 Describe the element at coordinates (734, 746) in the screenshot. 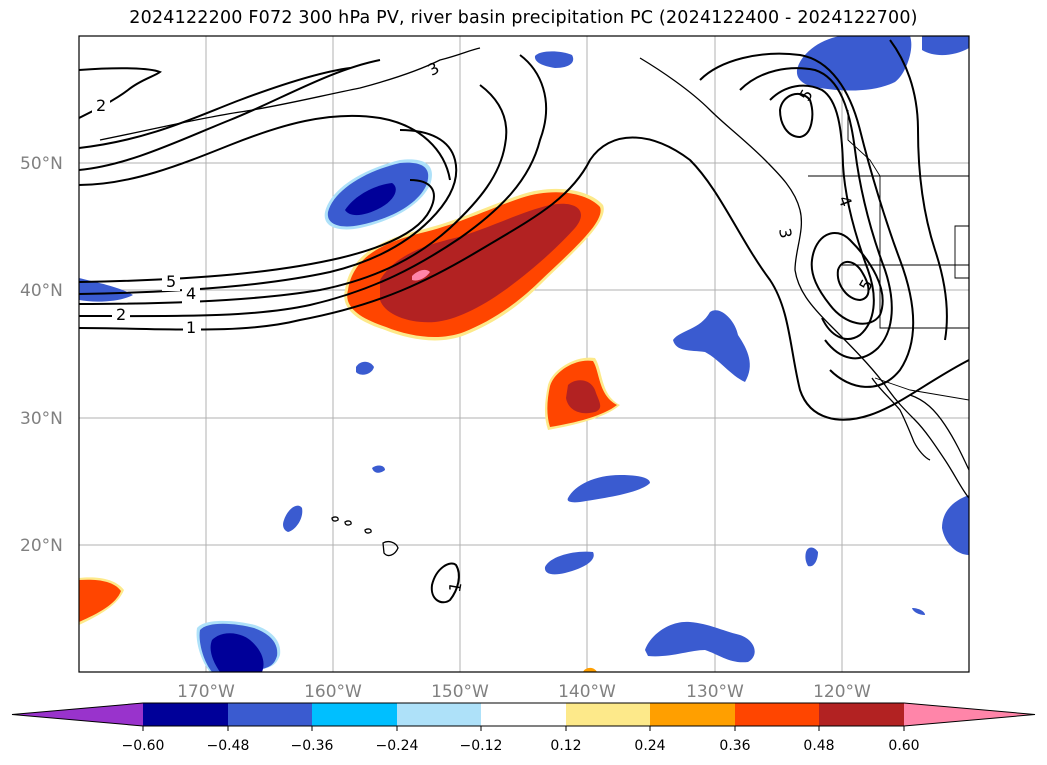

I see `colorbar-tick-label: 0.36` at that location.